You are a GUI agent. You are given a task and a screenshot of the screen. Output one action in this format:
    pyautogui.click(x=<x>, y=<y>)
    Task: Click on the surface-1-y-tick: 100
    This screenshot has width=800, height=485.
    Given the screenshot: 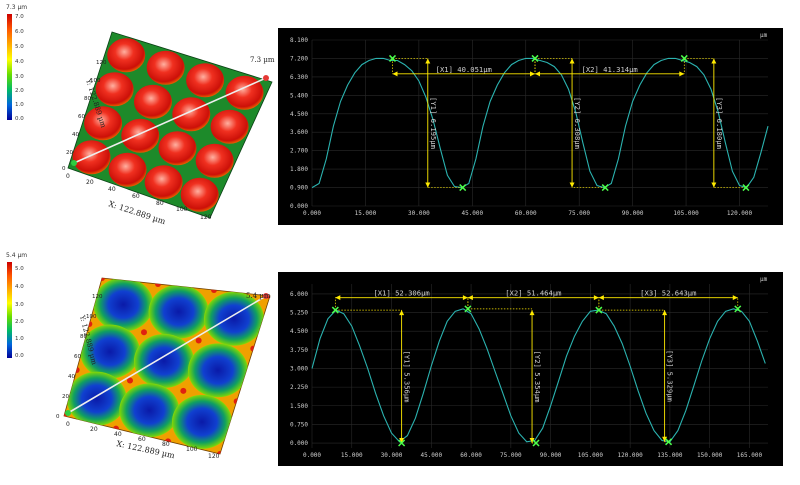 What is the action you would take?
    pyautogui.click(x=95, y=81)
    